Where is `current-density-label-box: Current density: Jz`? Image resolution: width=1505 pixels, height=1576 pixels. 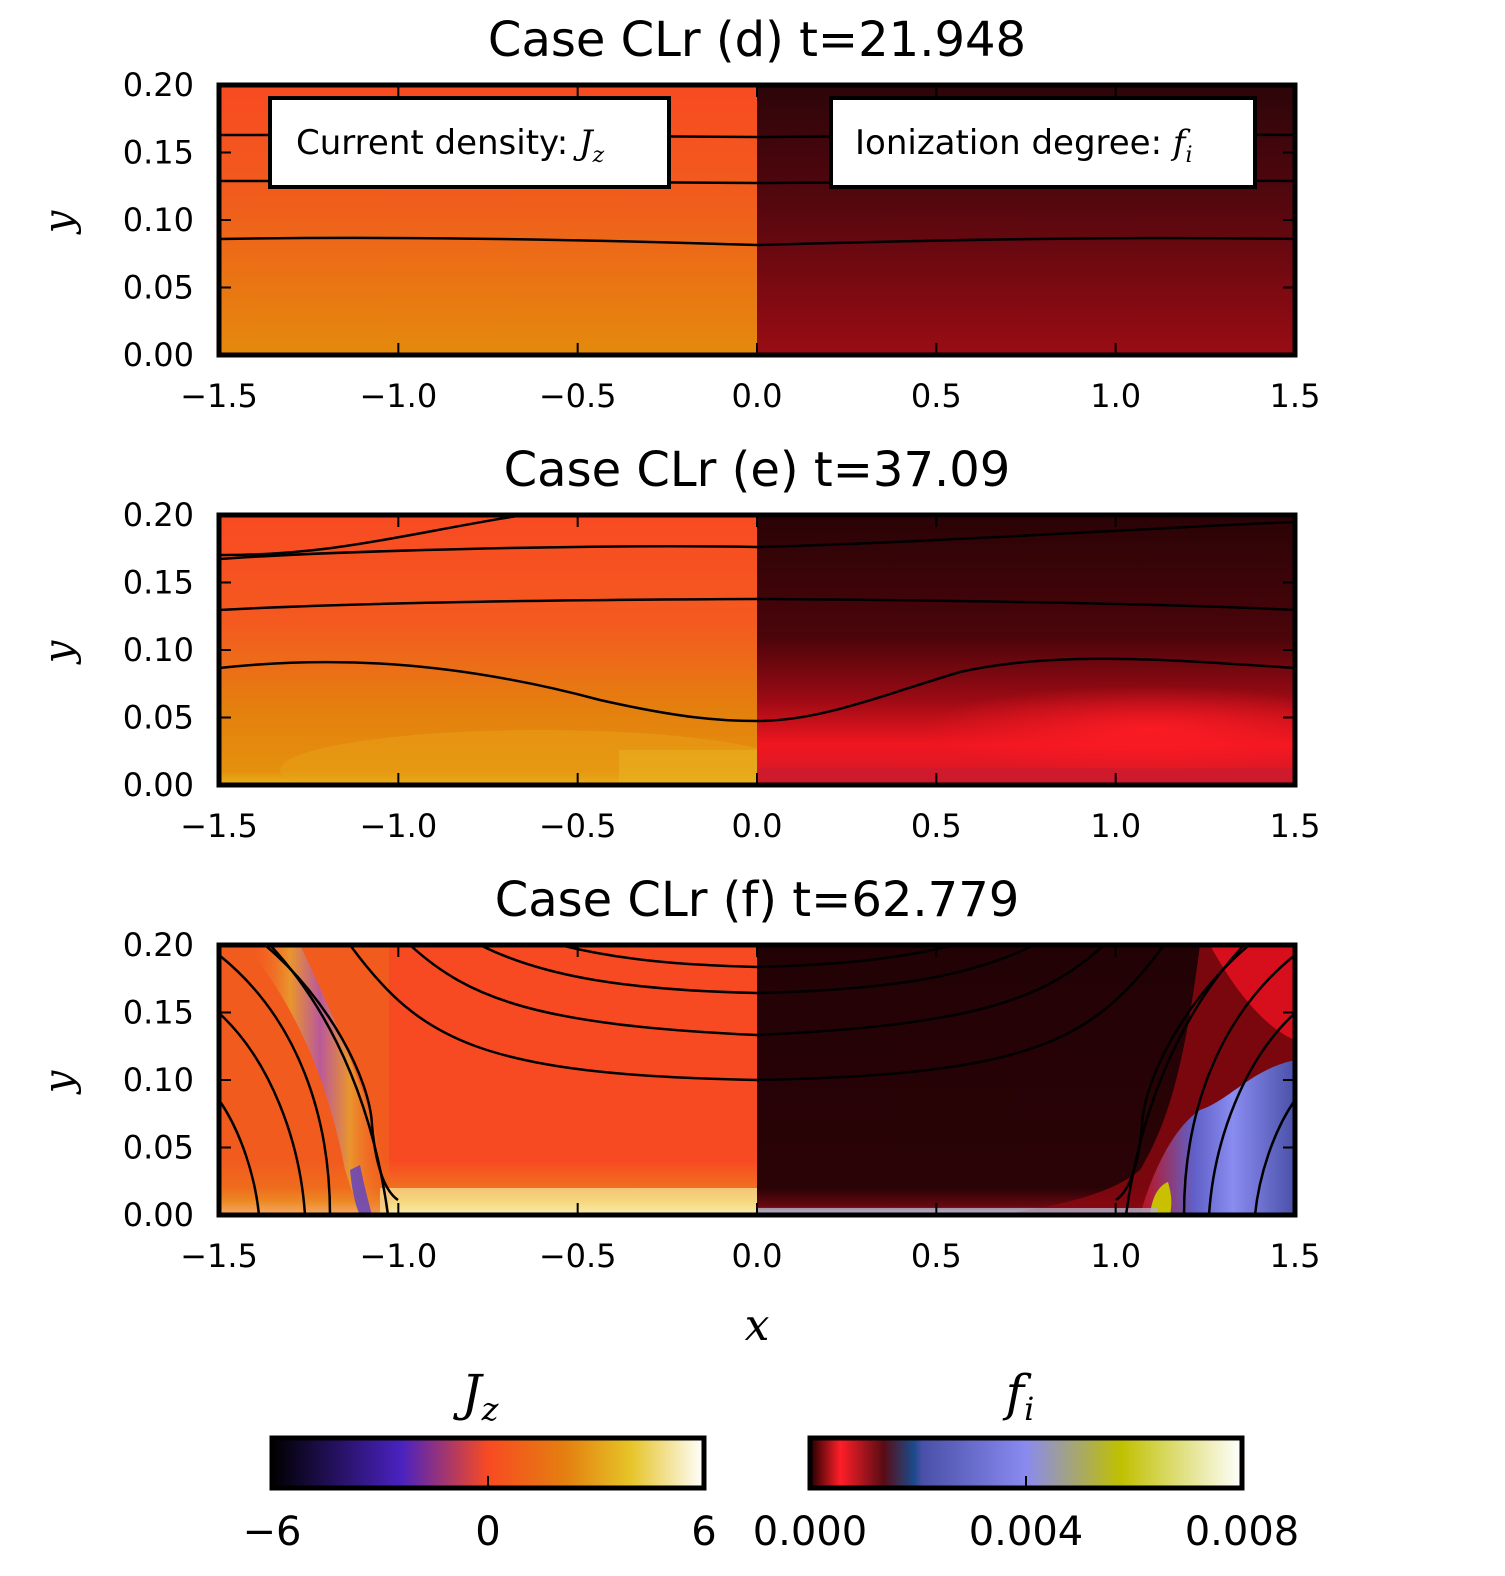 current-density-label-box: Current density: Jz is located at coordinates (469, 142).